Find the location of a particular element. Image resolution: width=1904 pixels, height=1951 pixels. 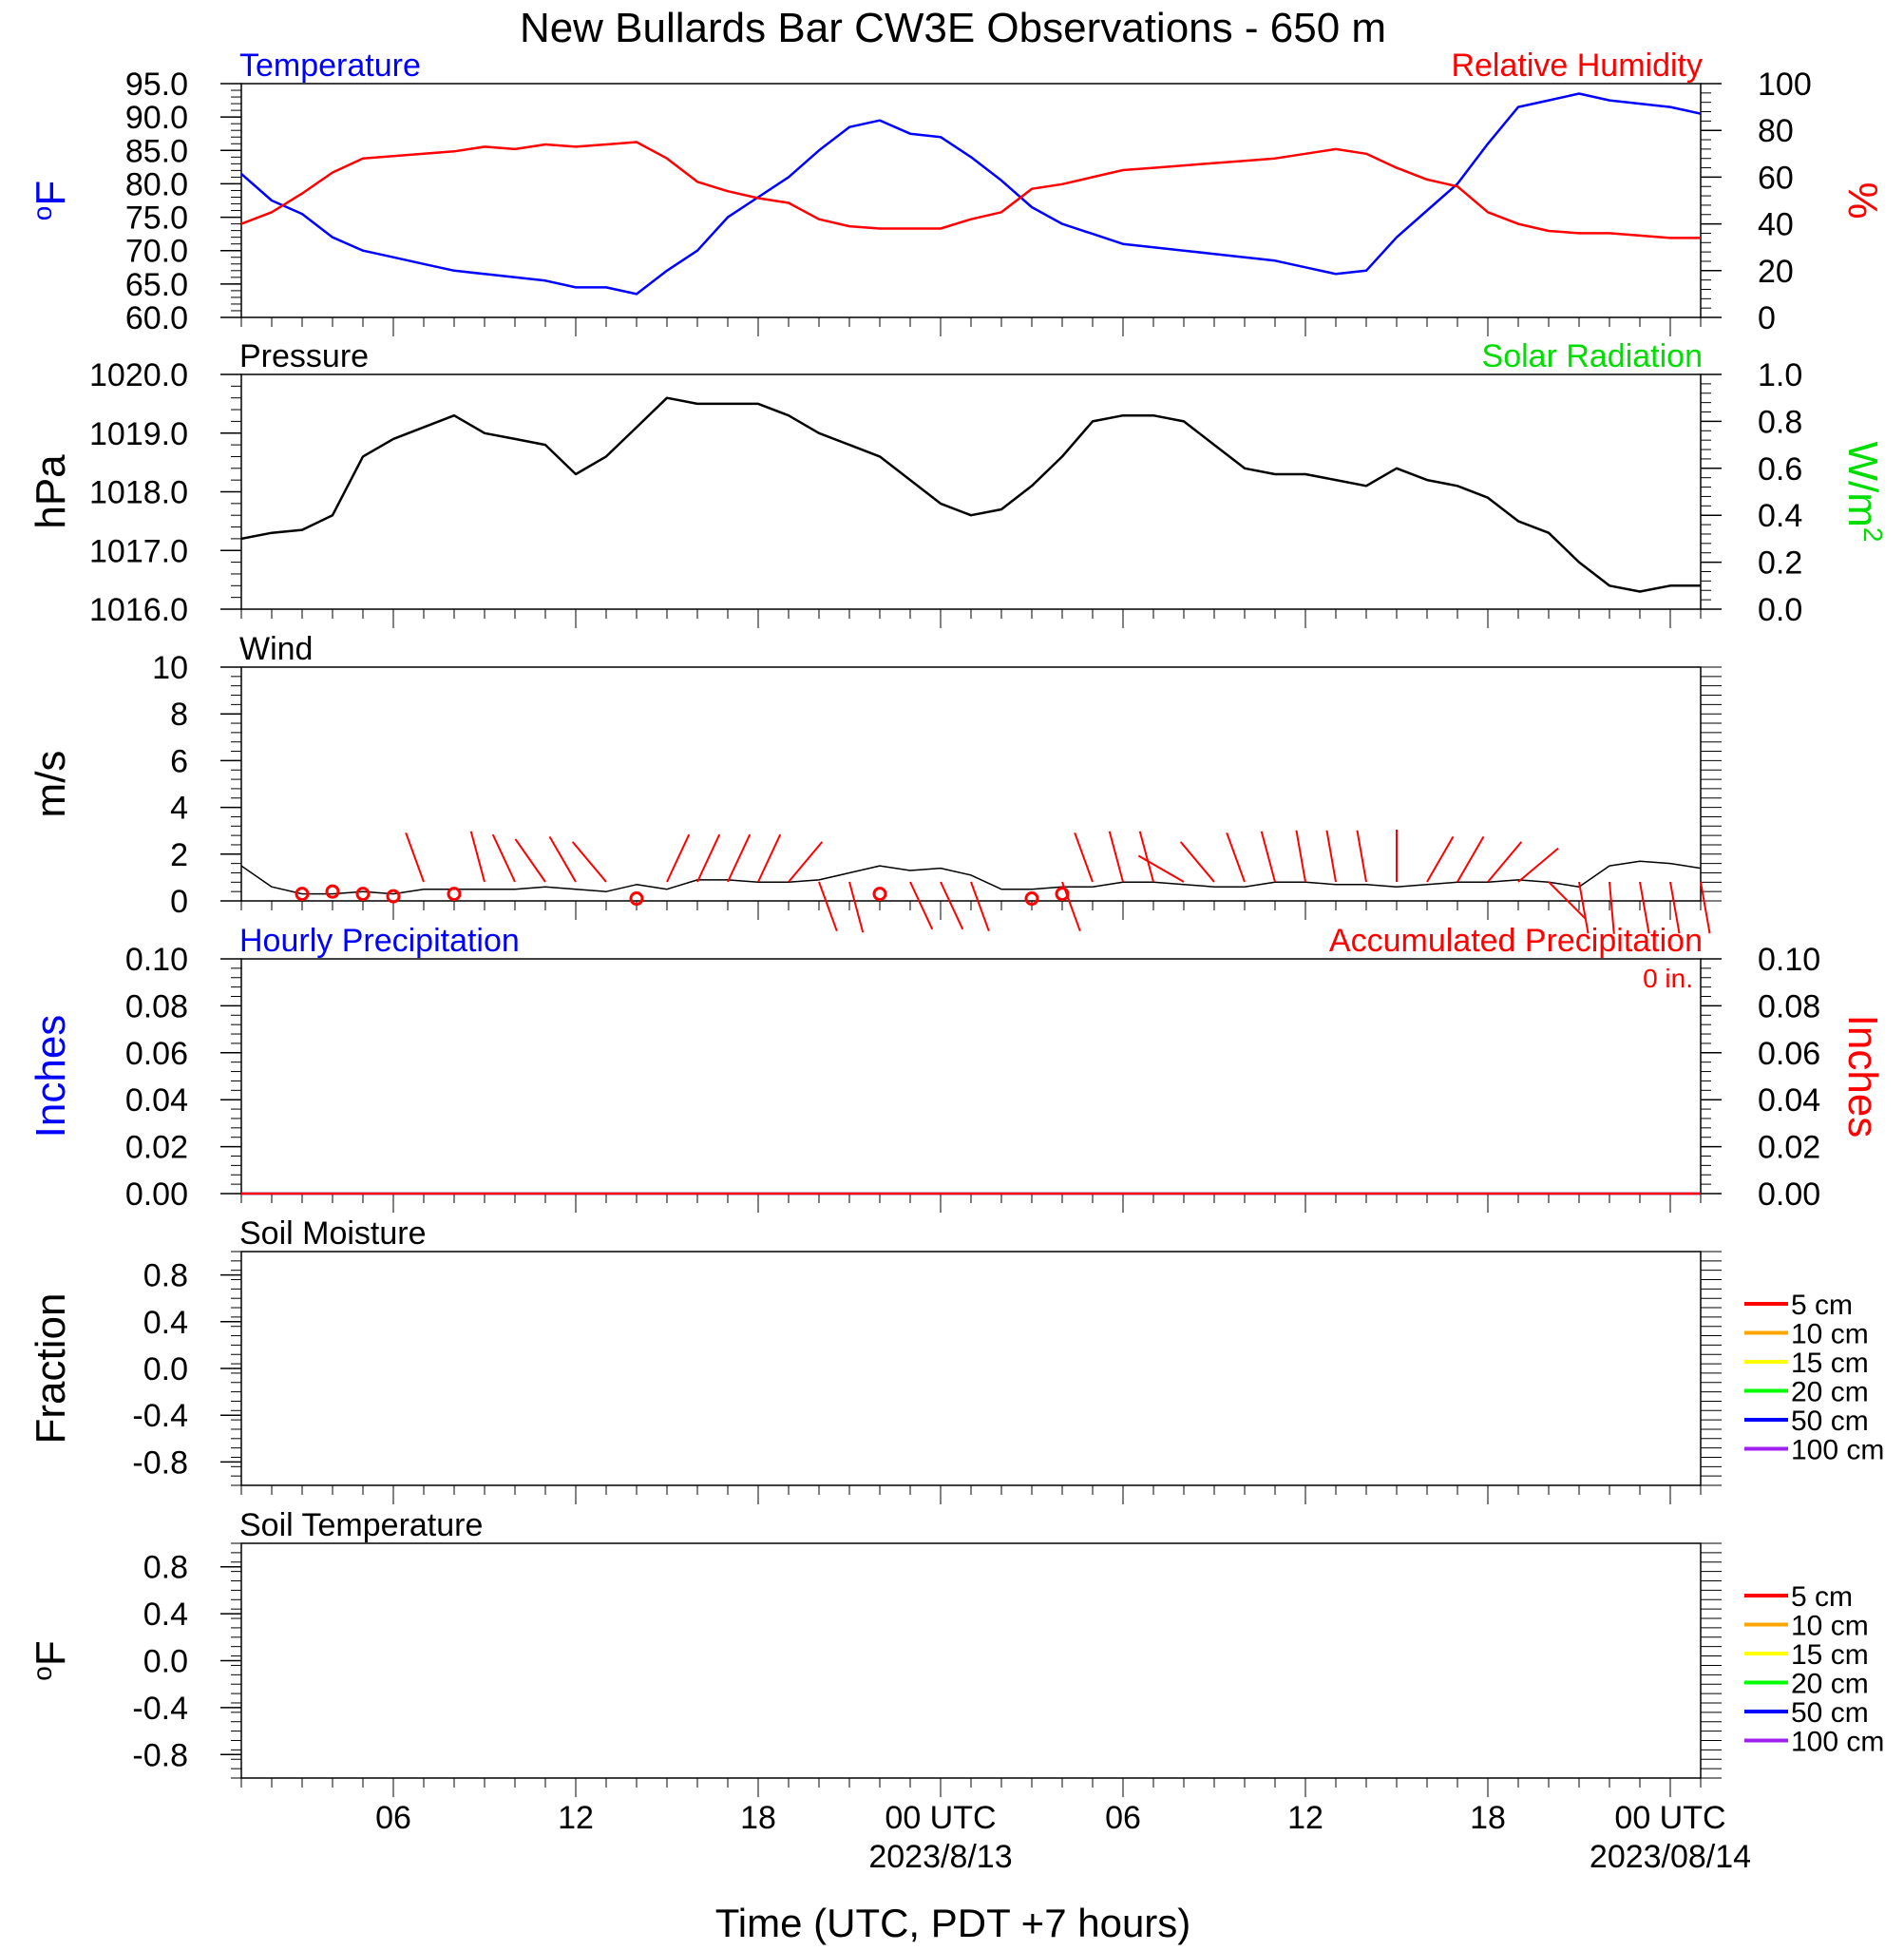

y-tick-label-left: 0.04 is located at coordinates (156, 1100).